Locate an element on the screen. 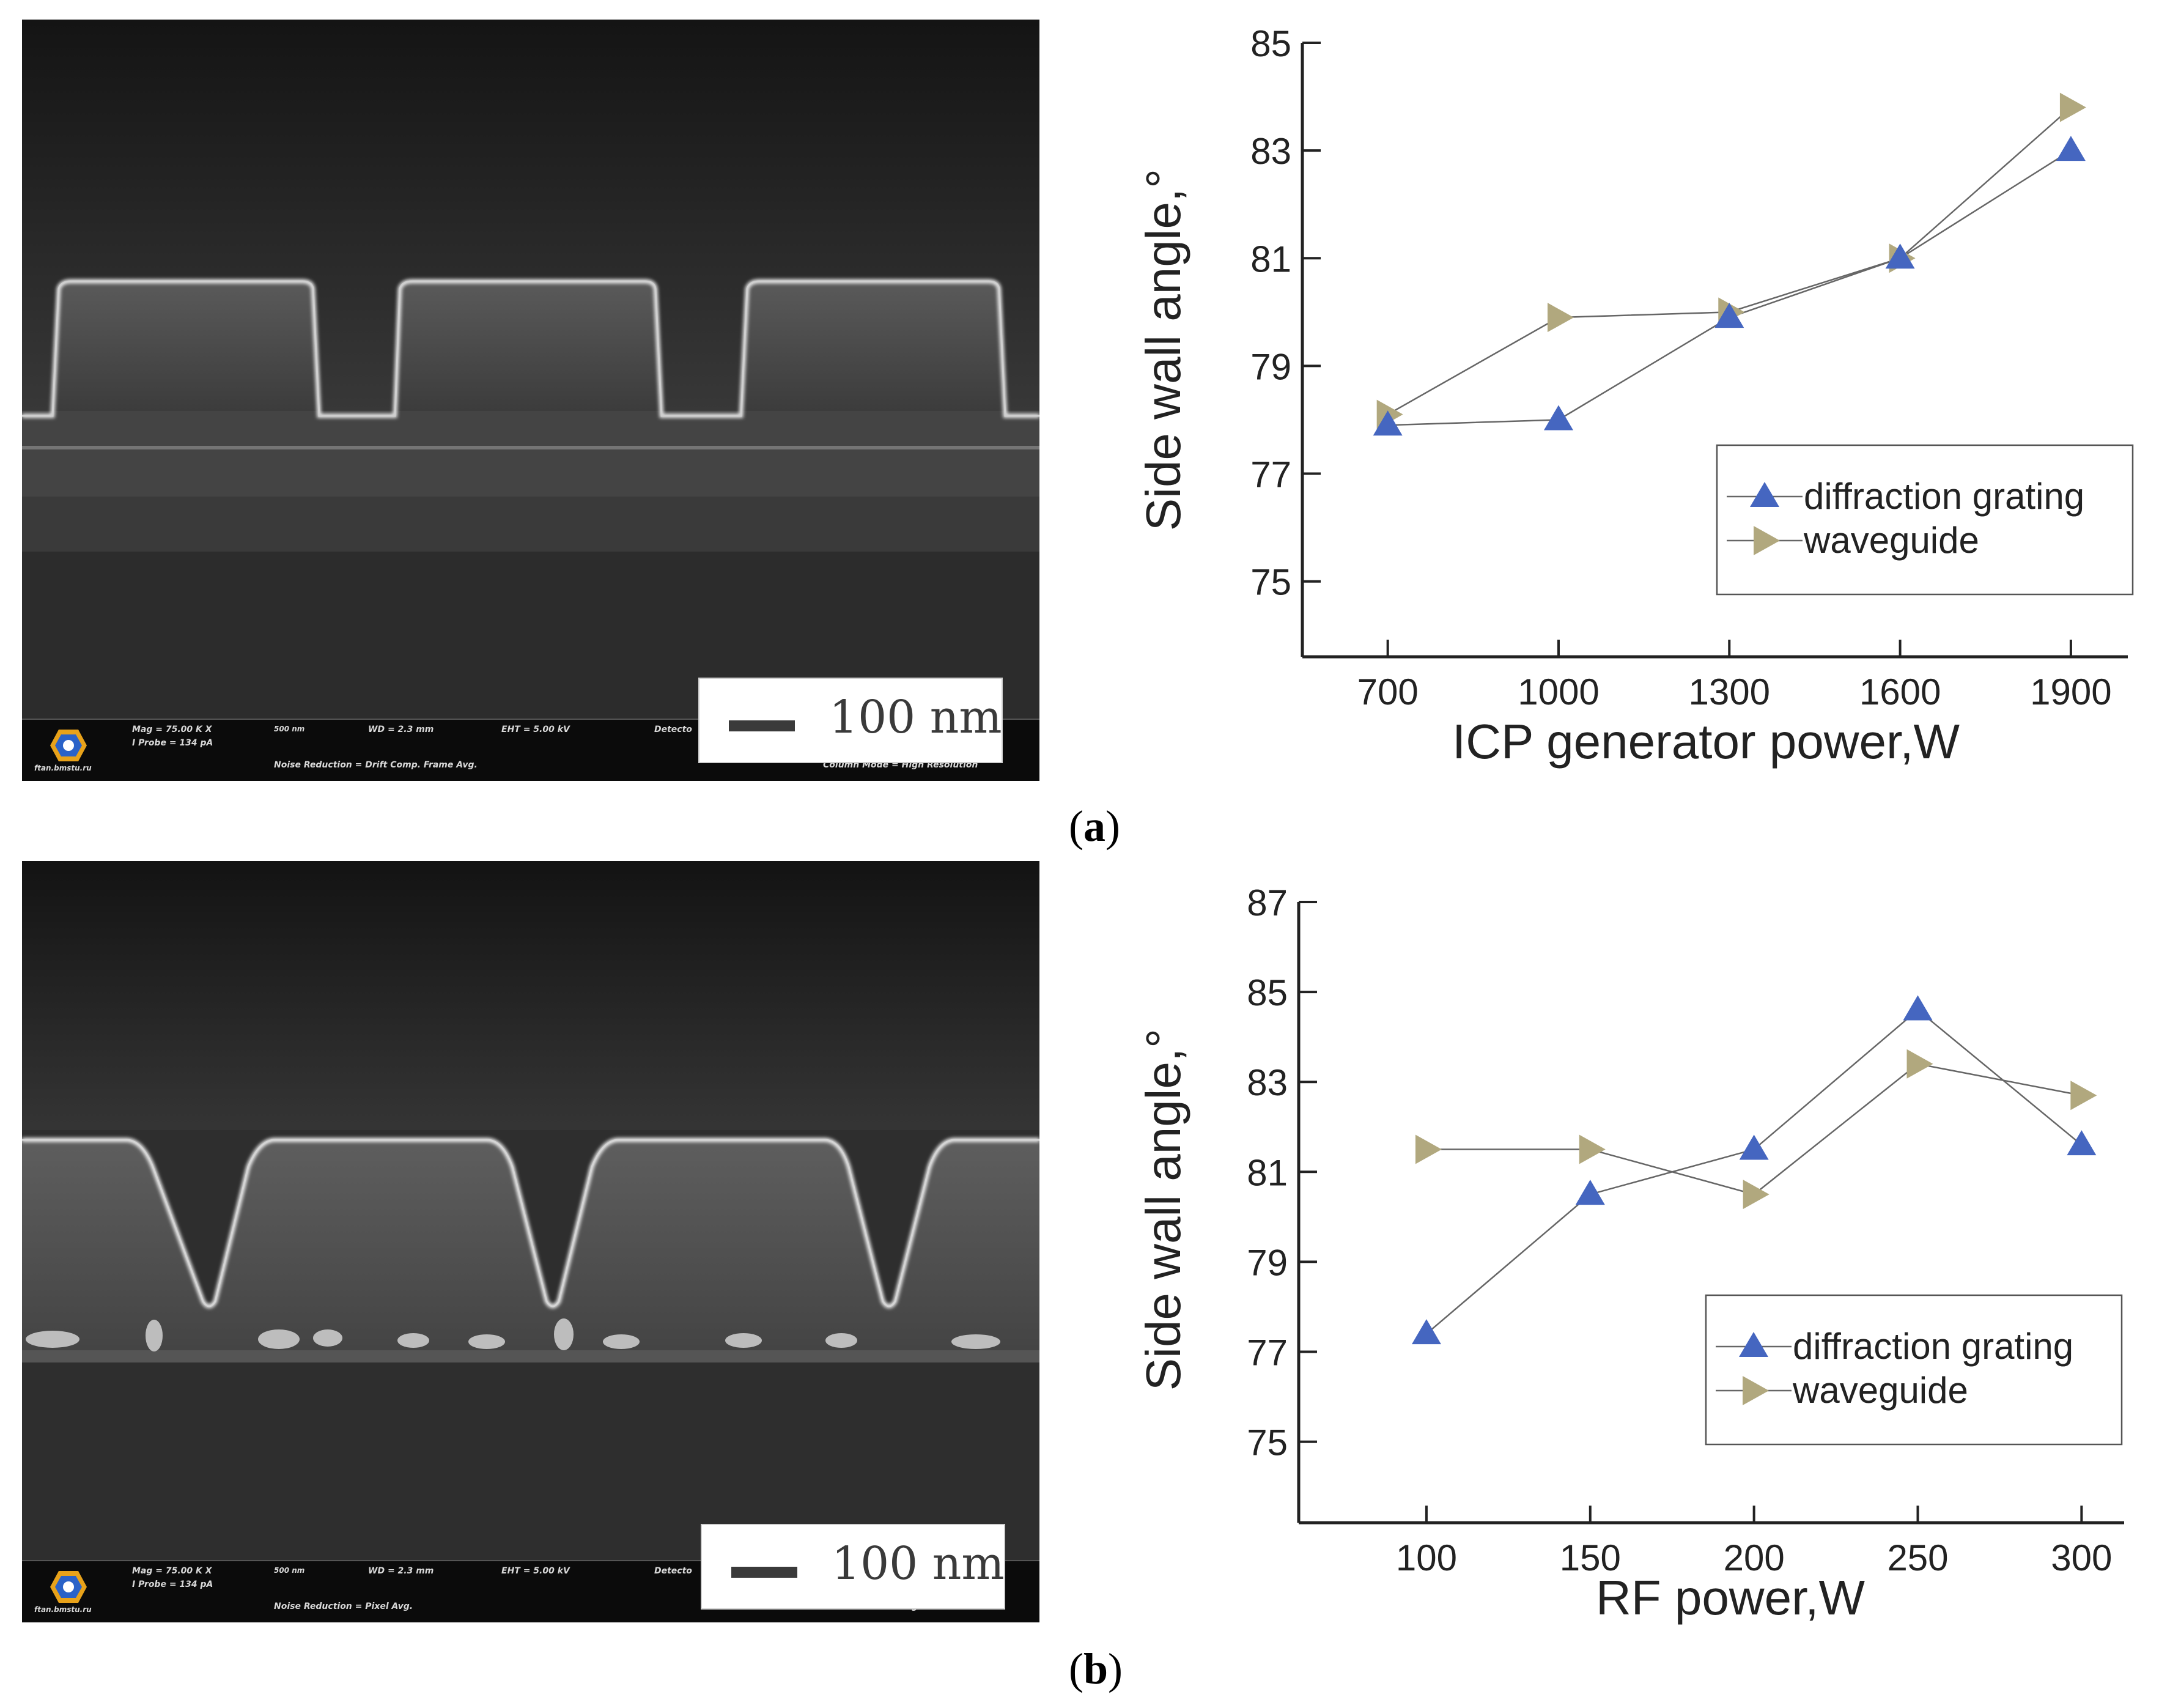 Image resolution: width=2159 pixels, height=1708 pixels. scale-bar-box-b: 100 nm is located at coordinates (853, 1567).